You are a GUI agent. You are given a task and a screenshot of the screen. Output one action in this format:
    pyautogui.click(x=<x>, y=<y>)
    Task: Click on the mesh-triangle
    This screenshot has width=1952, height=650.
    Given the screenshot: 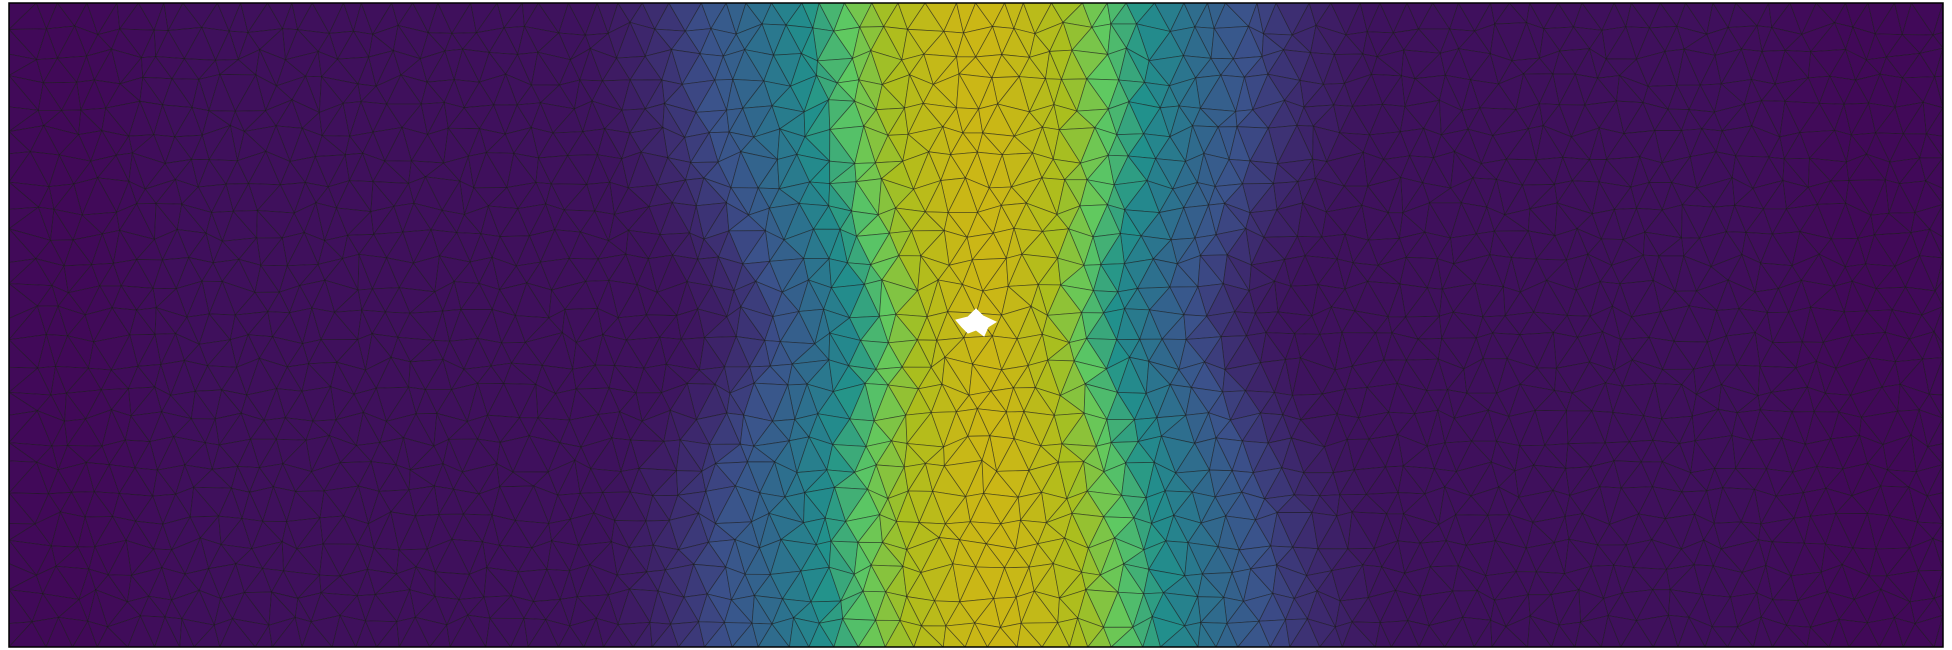 What is the action you would take?
    pyautogui.click(x=1938, y=631)
    